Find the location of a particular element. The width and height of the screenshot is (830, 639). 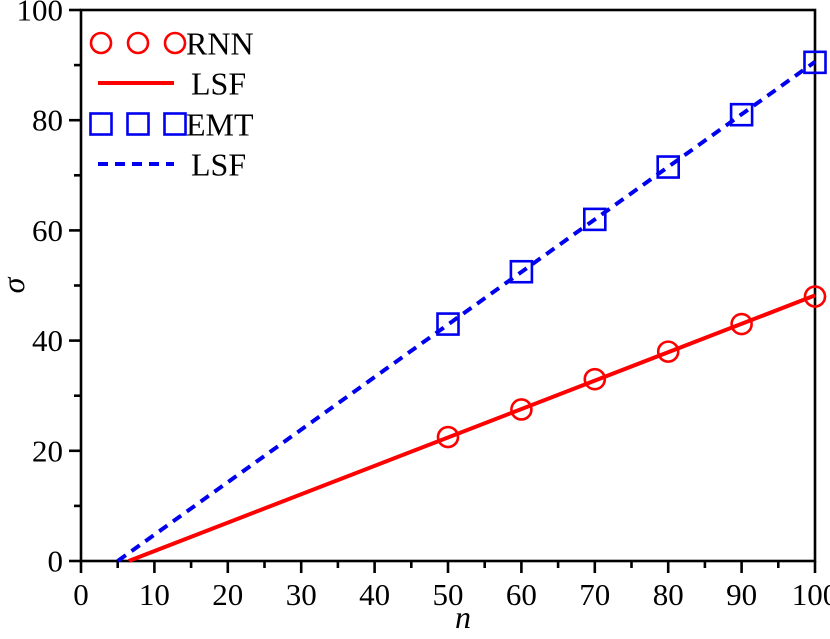

y-tick-label: 80 is located at coordinates (47, 120).